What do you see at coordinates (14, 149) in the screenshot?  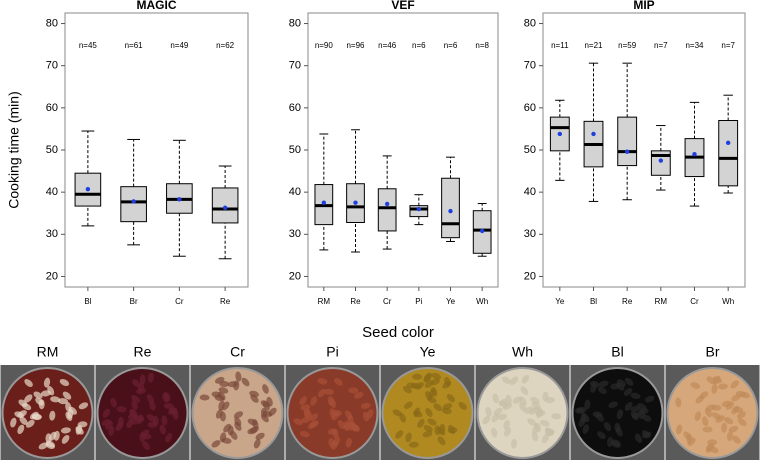 I see `y-axis-label: Cooking time (min)` at bounding box center [14, 149].